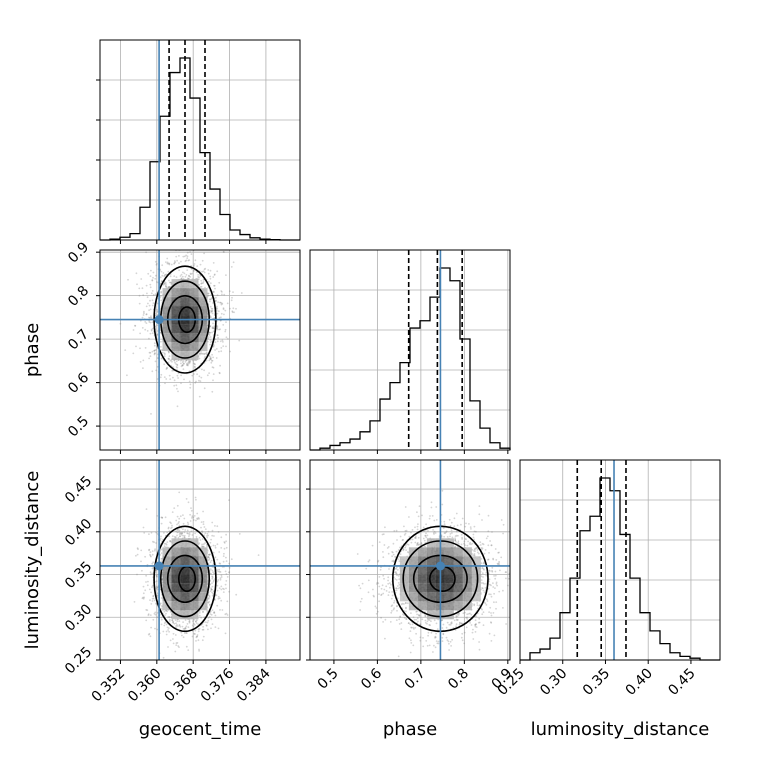 The width and height of the screenshot is (760, 760). I want to click on x-tick-label: 0.368, so click(181, 686).